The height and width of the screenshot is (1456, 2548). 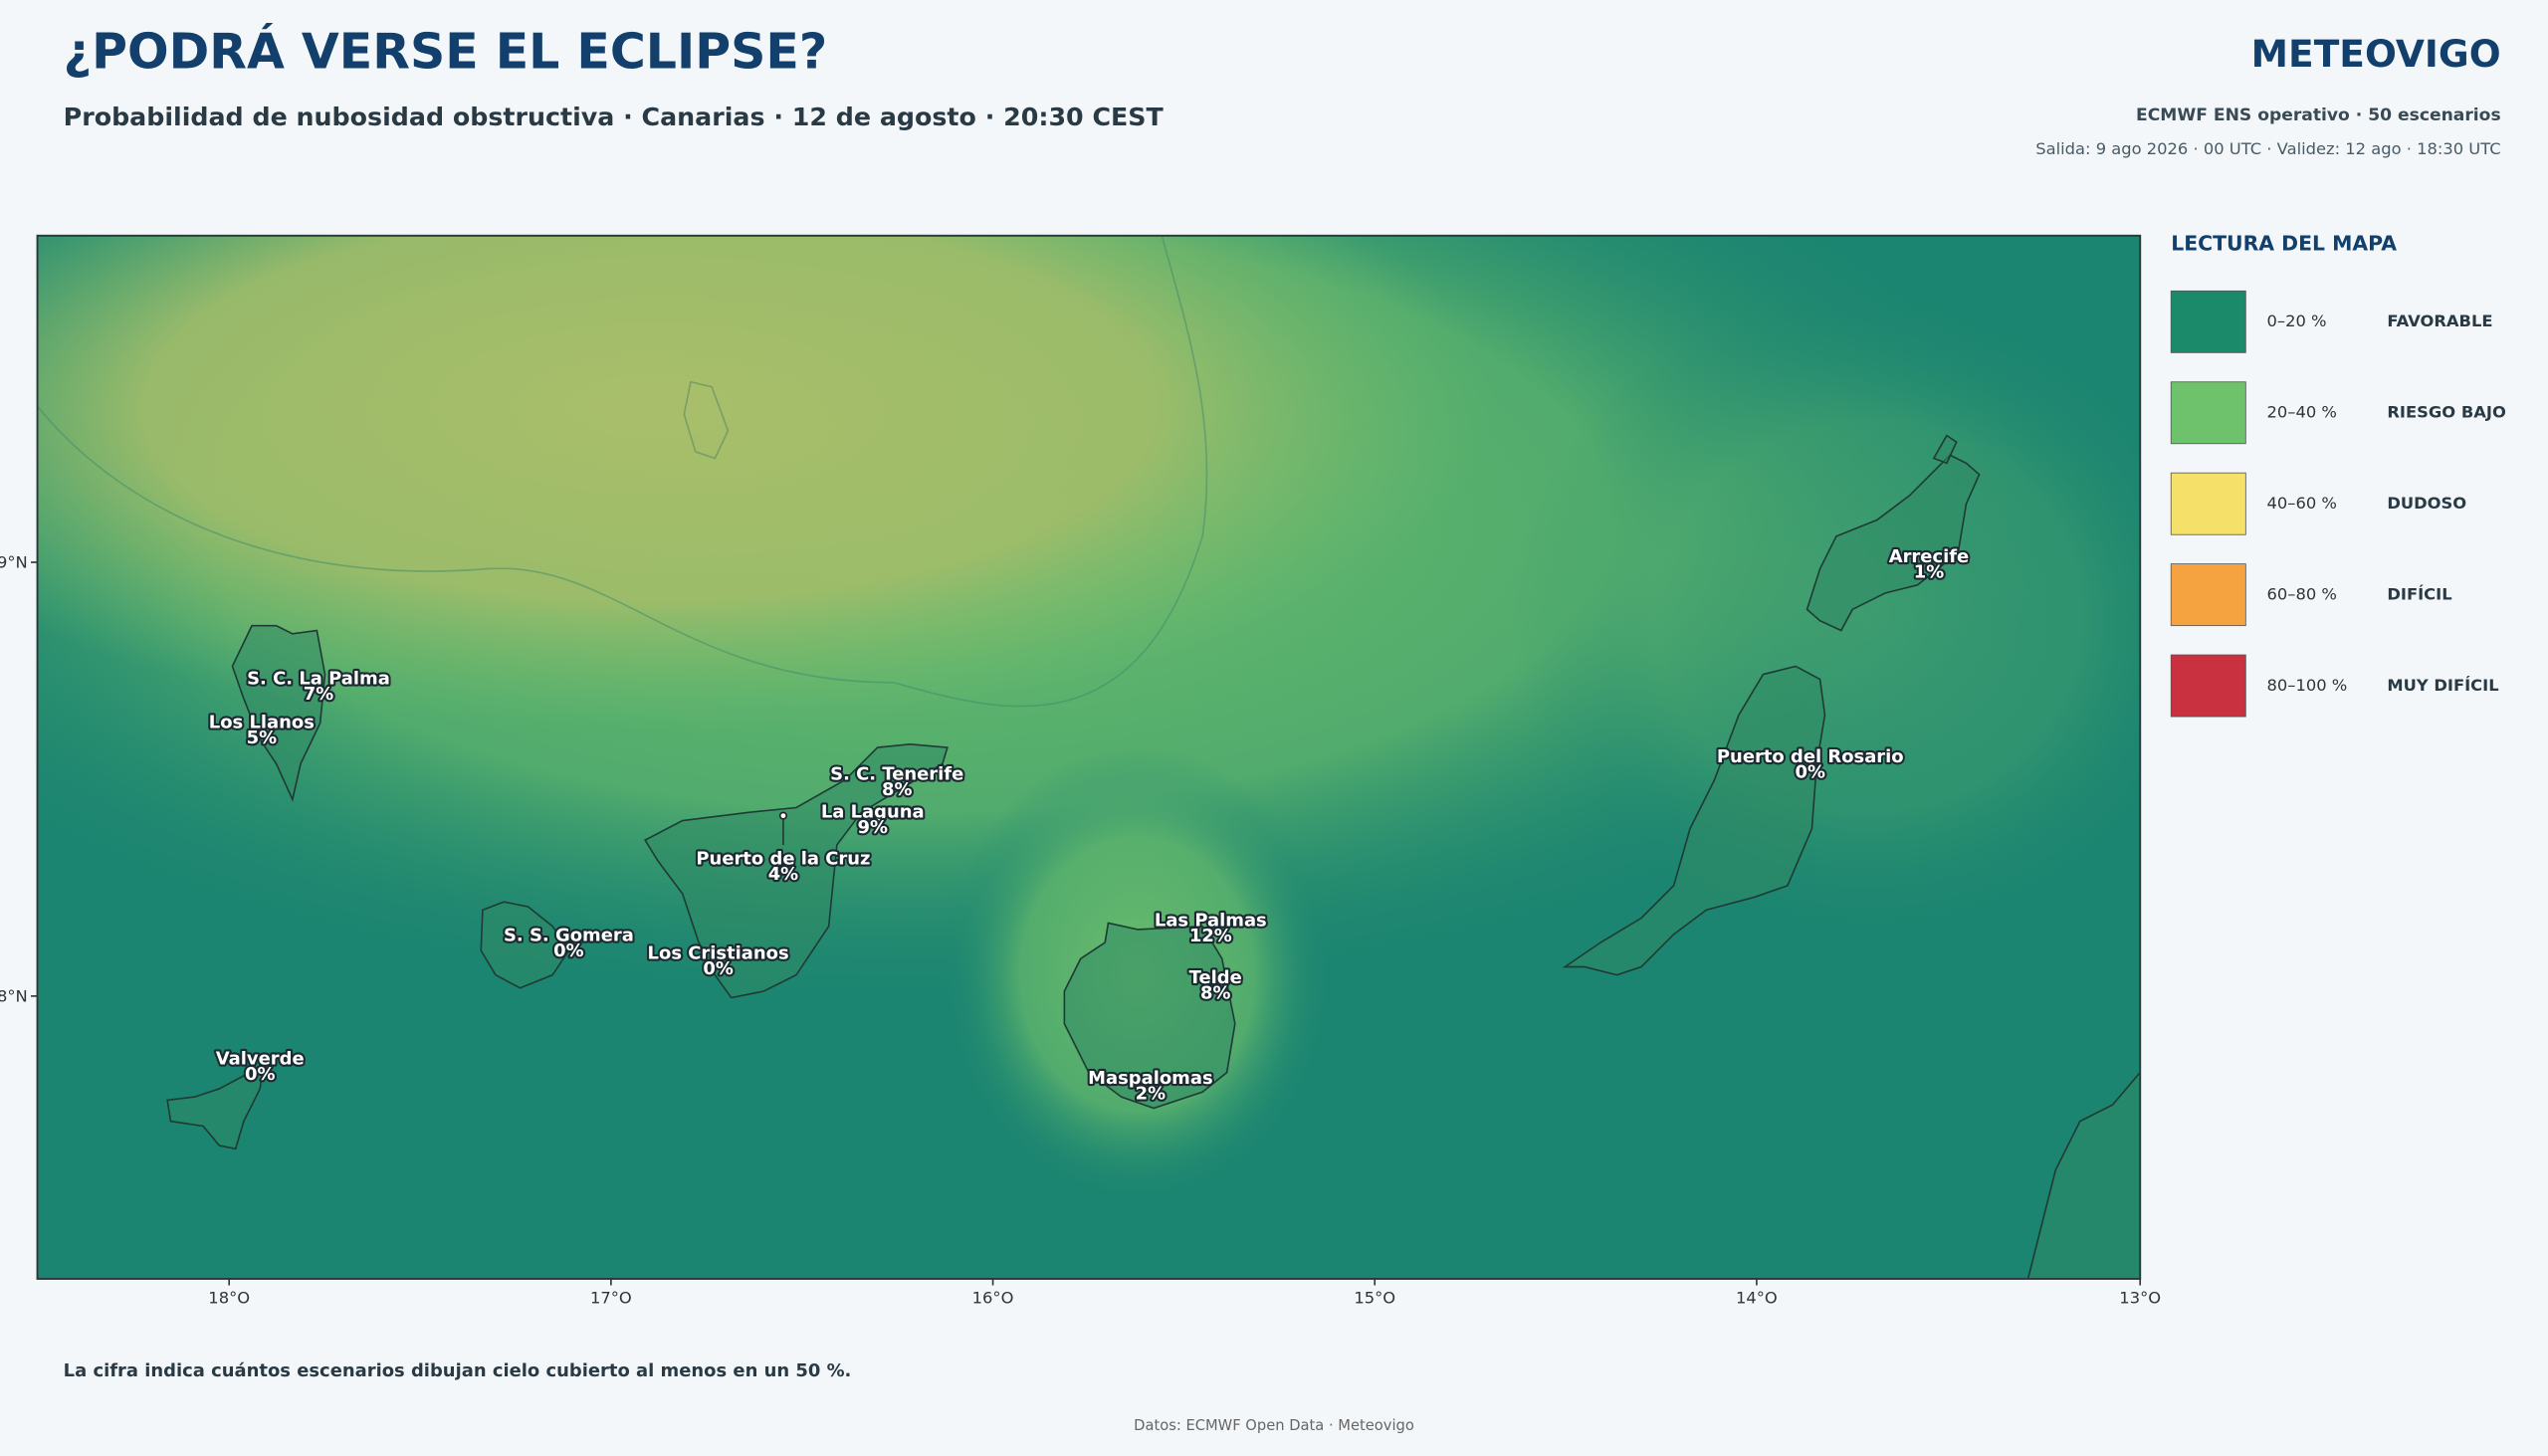 What do you see at coordinates (2446, 412) in the screenshot?
I see `legend-label: RIESGO BAJO` at bounding box center [2446, 412].